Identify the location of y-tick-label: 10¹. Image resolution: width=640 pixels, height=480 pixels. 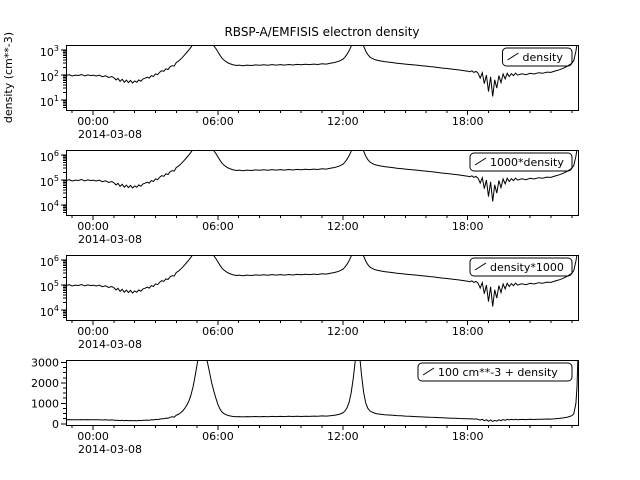
(49, 101).